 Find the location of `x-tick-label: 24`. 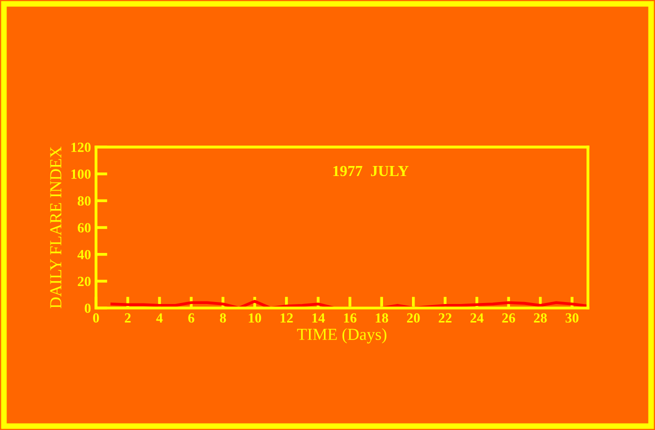

x-tick-label: 24 is located at coordinates (477, 318).